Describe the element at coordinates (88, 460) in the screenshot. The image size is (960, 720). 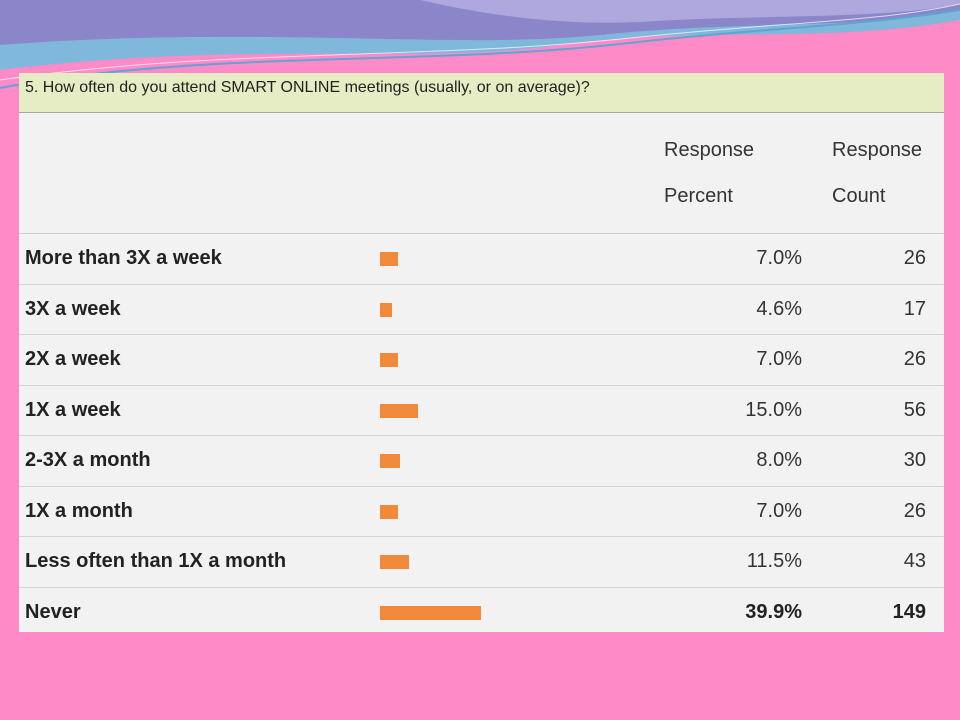
I see `row-label: 2-3X a month` at that location.